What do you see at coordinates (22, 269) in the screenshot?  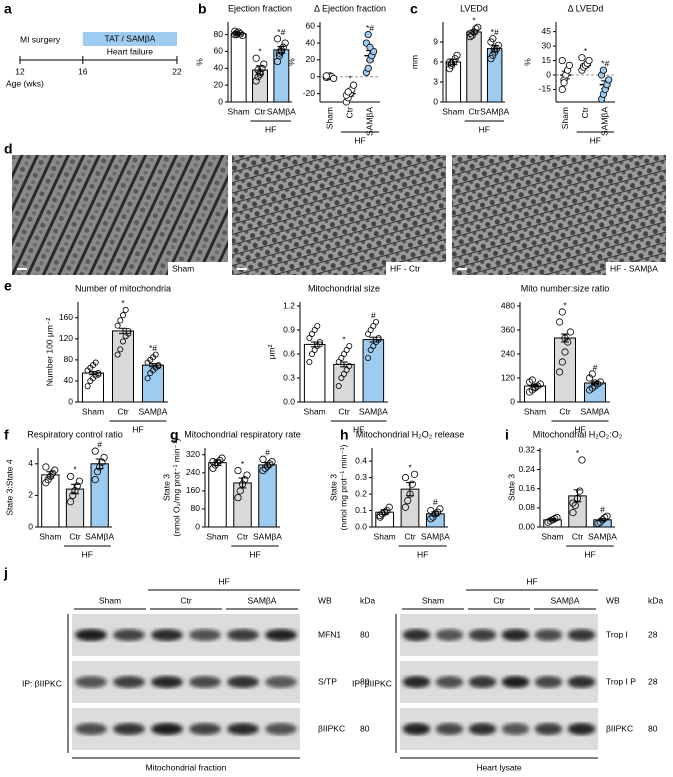 I see `scale-bar` at bounding box center [22, 269].